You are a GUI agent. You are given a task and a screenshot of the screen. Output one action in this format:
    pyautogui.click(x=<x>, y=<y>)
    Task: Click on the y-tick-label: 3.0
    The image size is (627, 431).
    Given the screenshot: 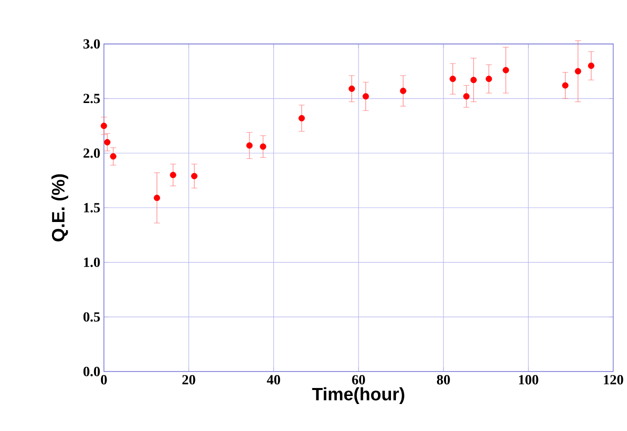 What is the action you would take?
    pyautogui.click(x=91, y=43)
    